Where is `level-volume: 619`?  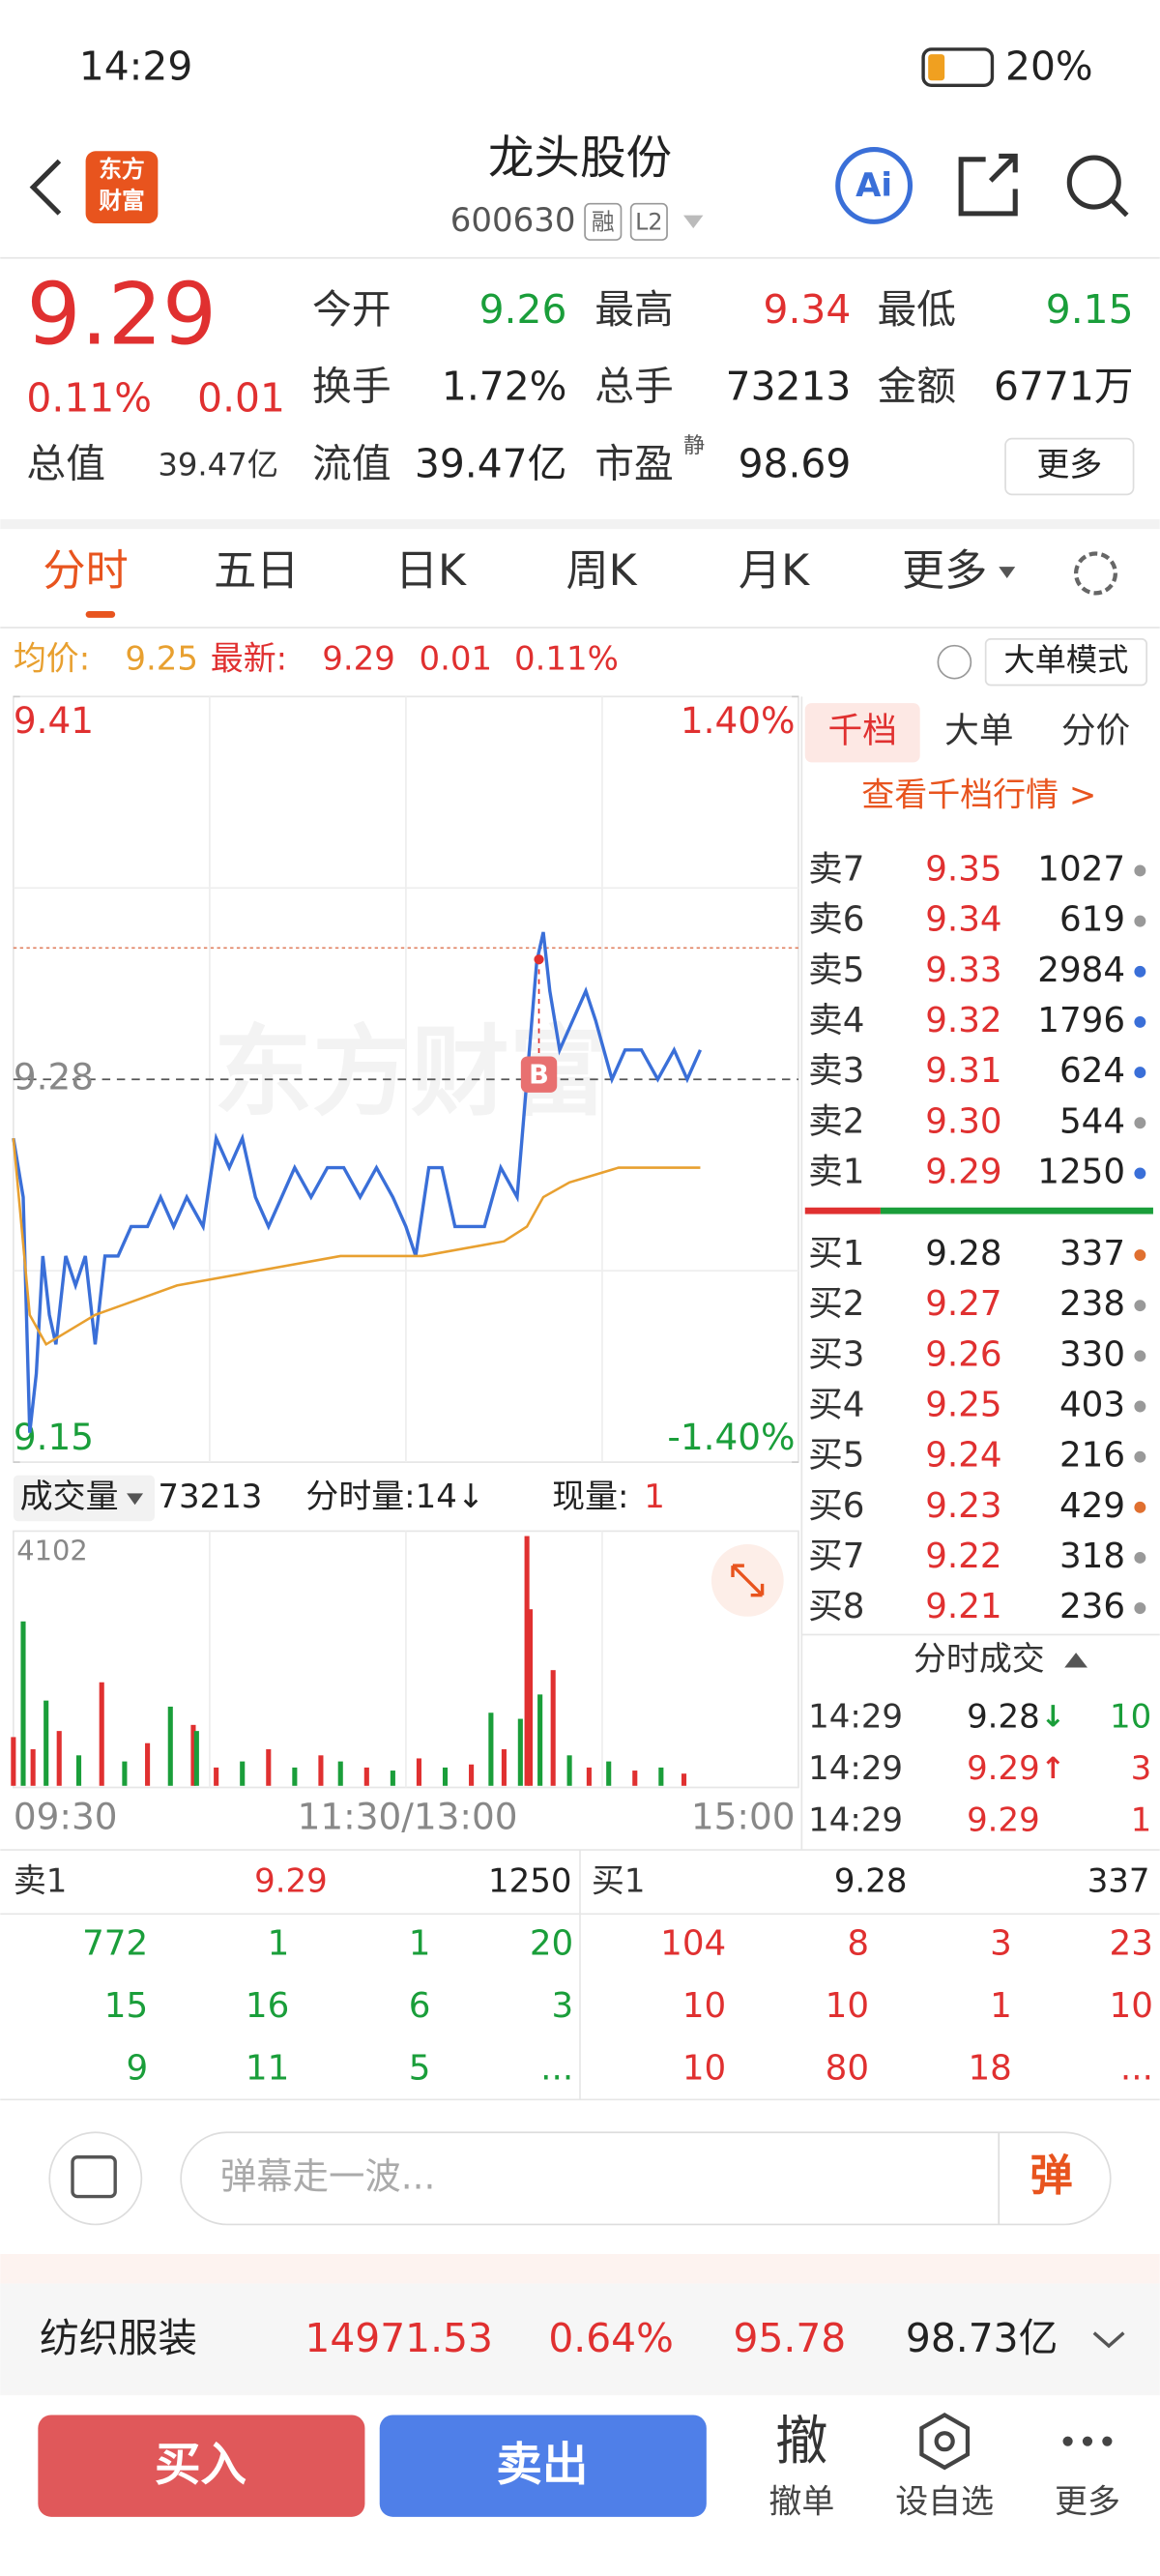 level-volume: 619 is located at coordinates (1092, 920).